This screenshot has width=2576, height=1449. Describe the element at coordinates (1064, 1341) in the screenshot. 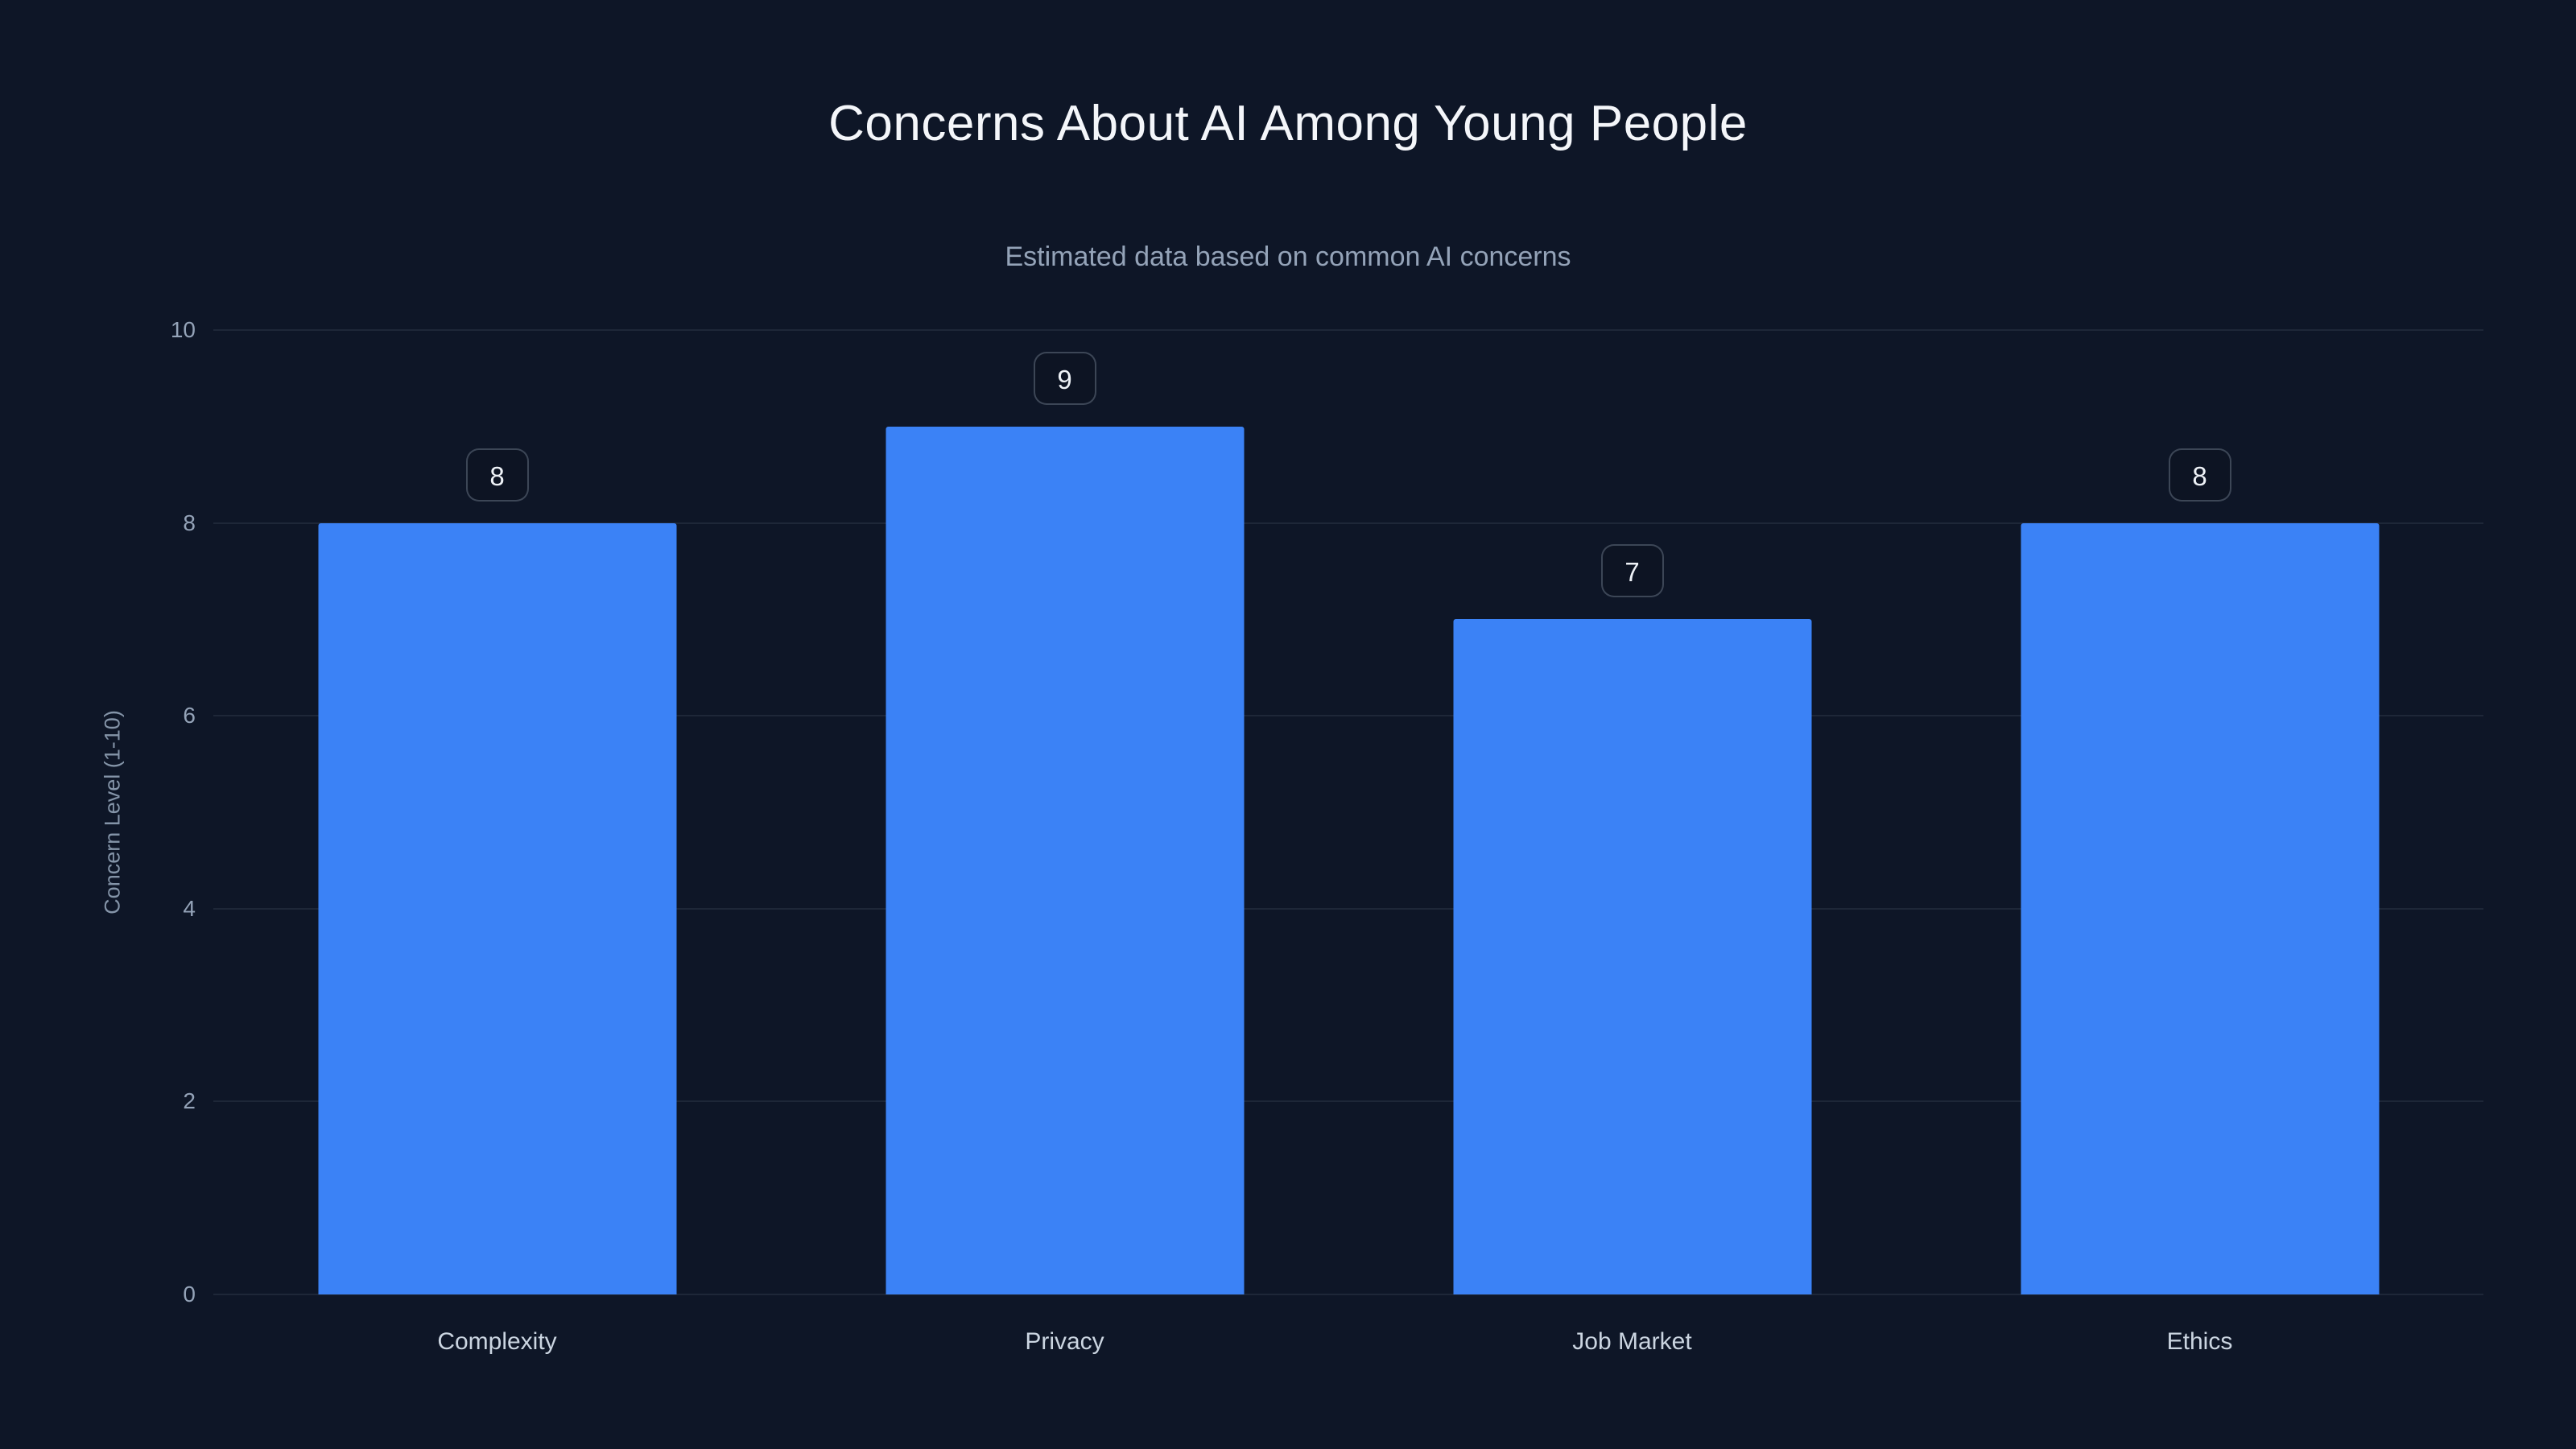

I see `x-axis-label: Privacy` at that location.